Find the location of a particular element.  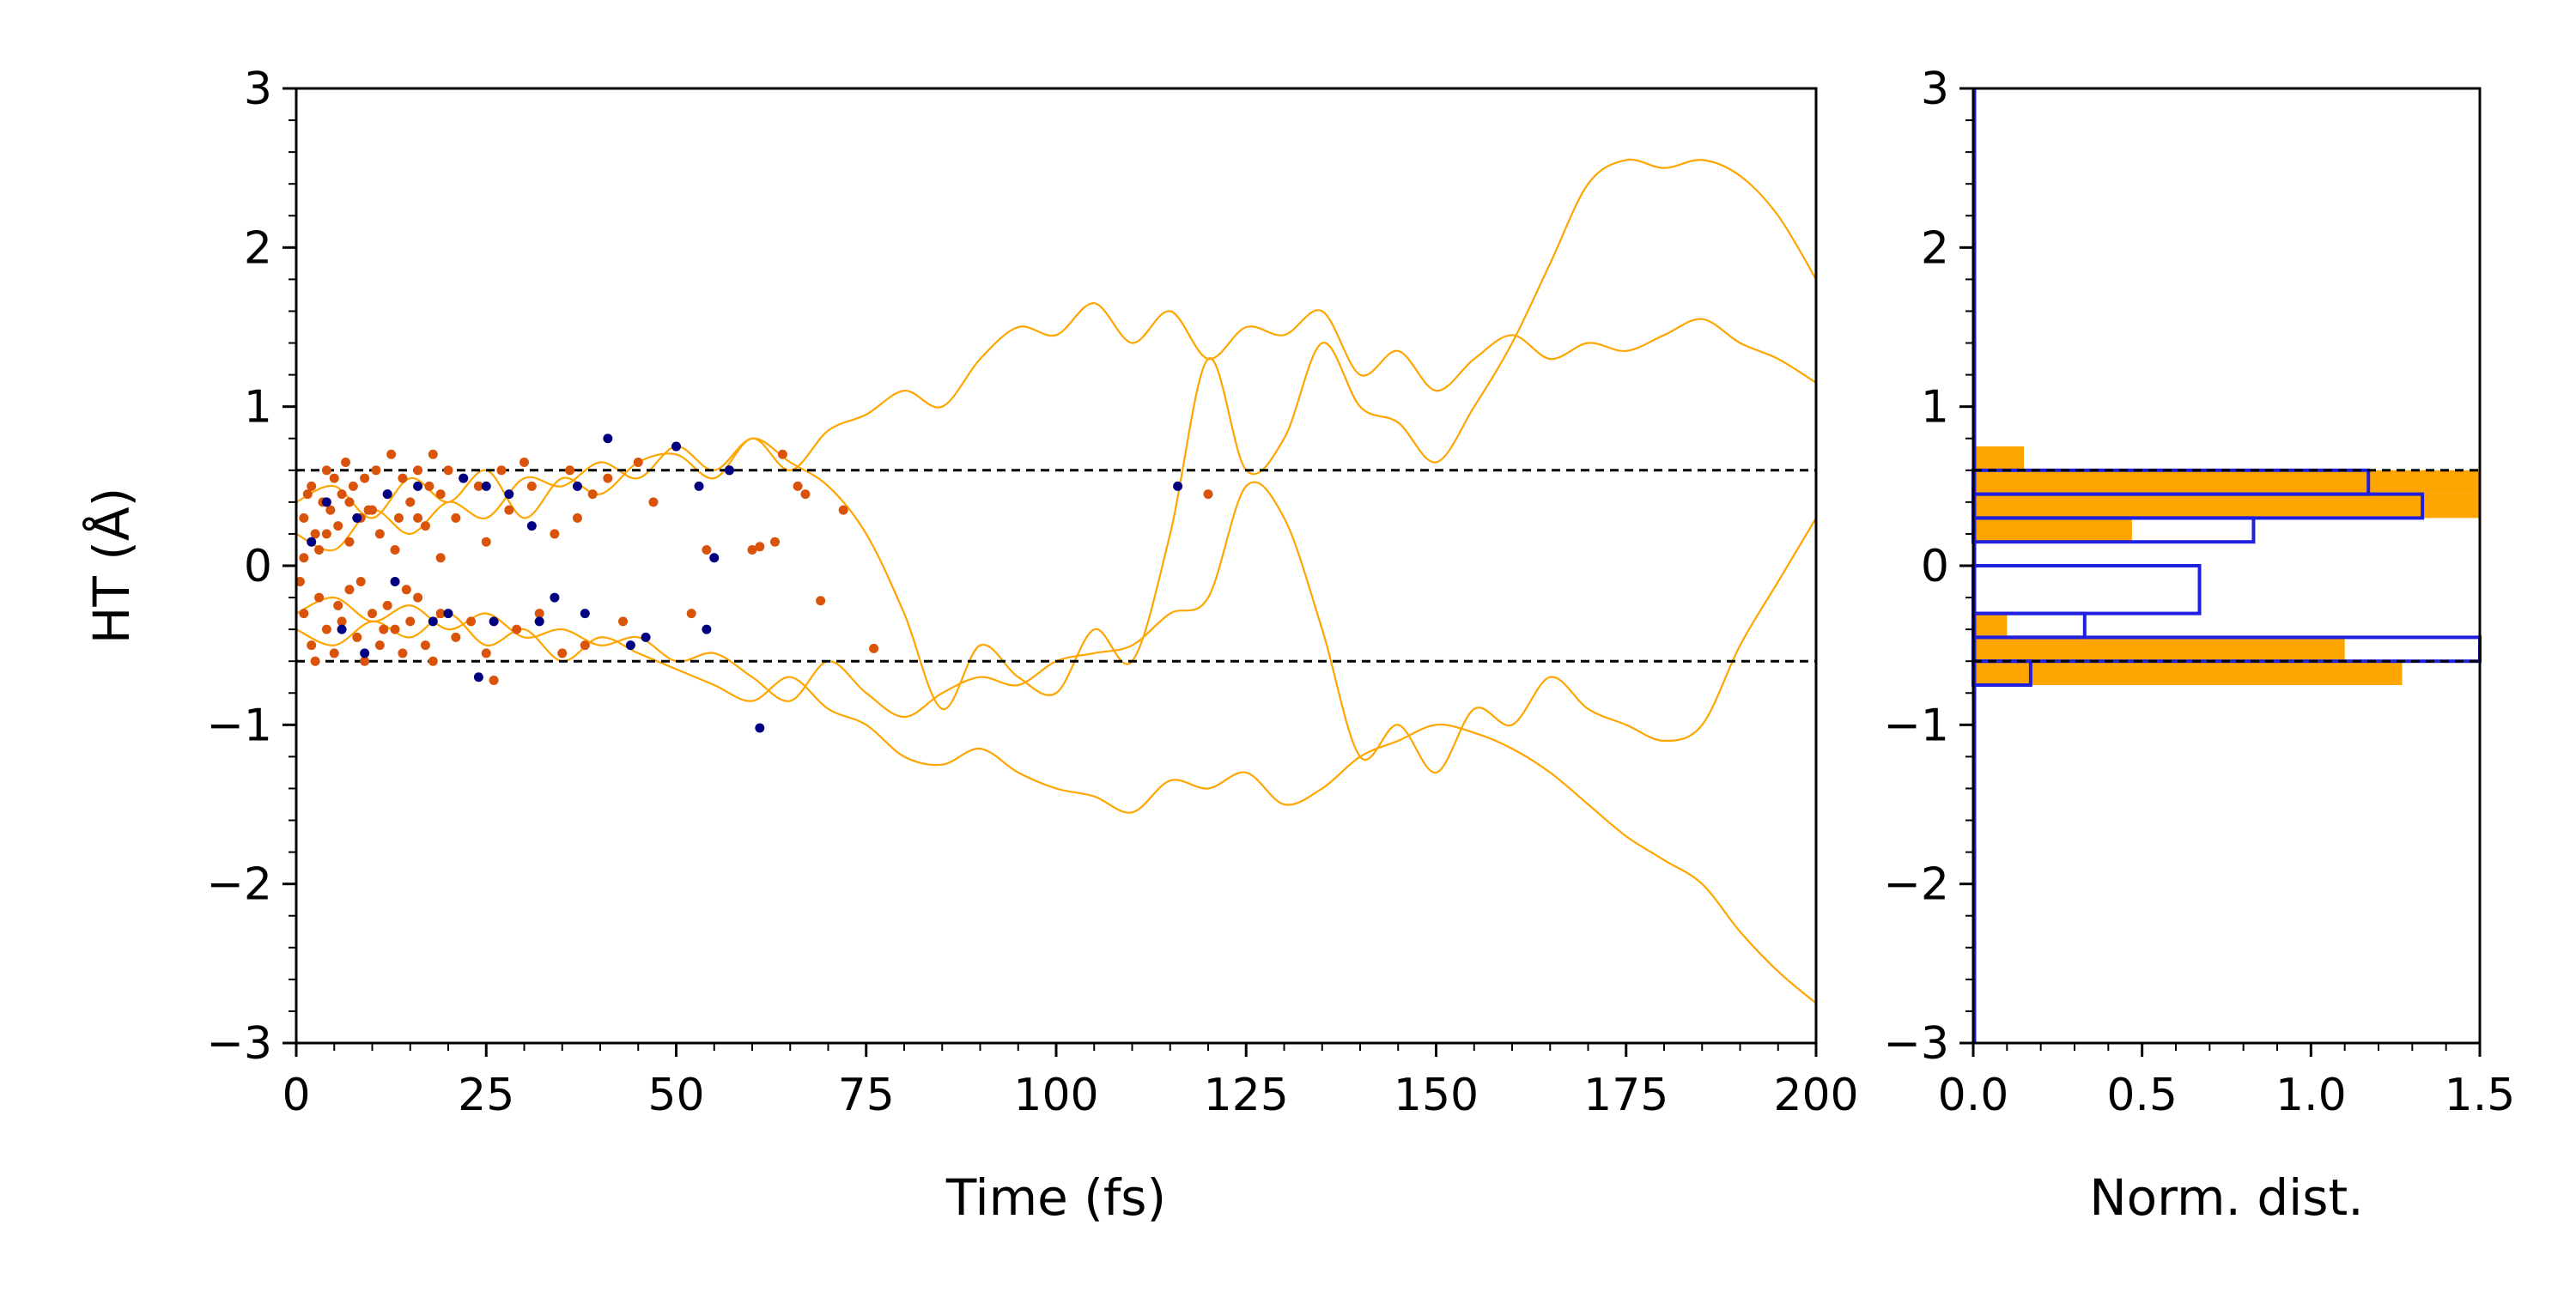

x-tick-label: 25 is located at coordinates (486, 1095).